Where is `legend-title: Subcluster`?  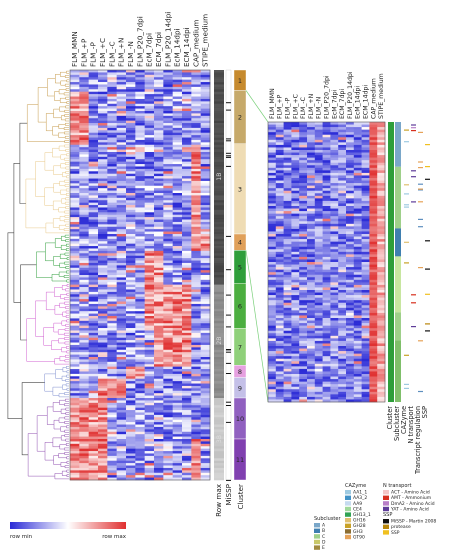
legend-title: Subcluster is located at coordinates (327, 519).